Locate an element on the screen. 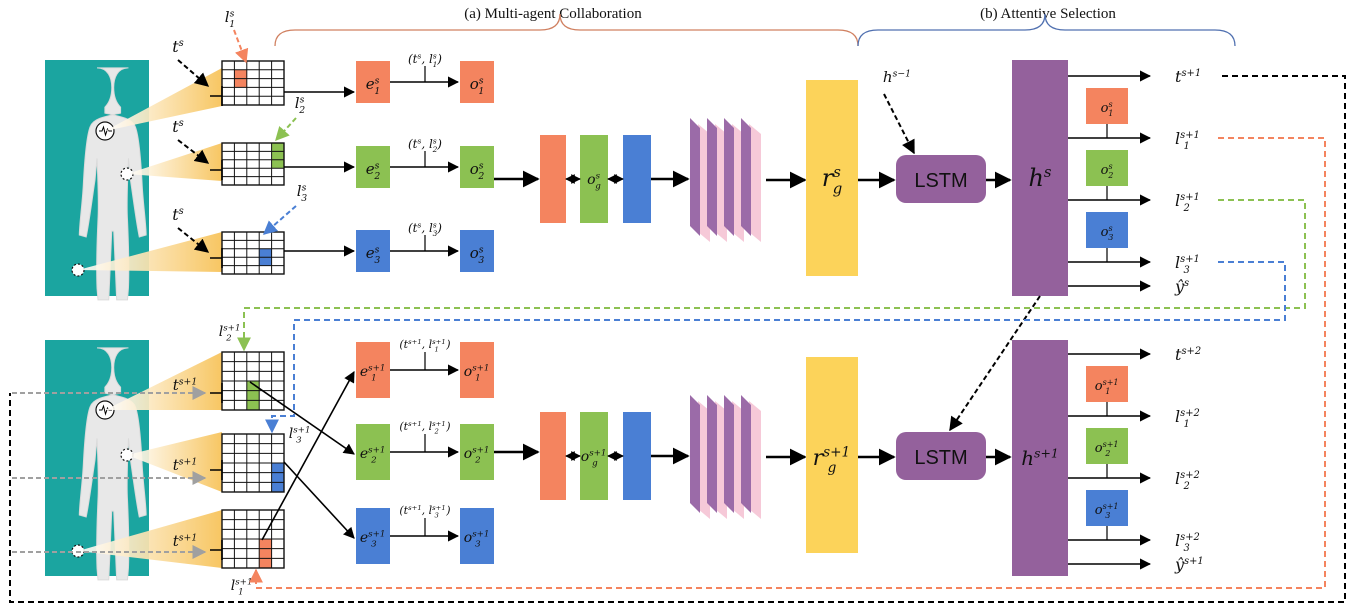  rg-label: rsg​ is located at coordinates (832, 180).